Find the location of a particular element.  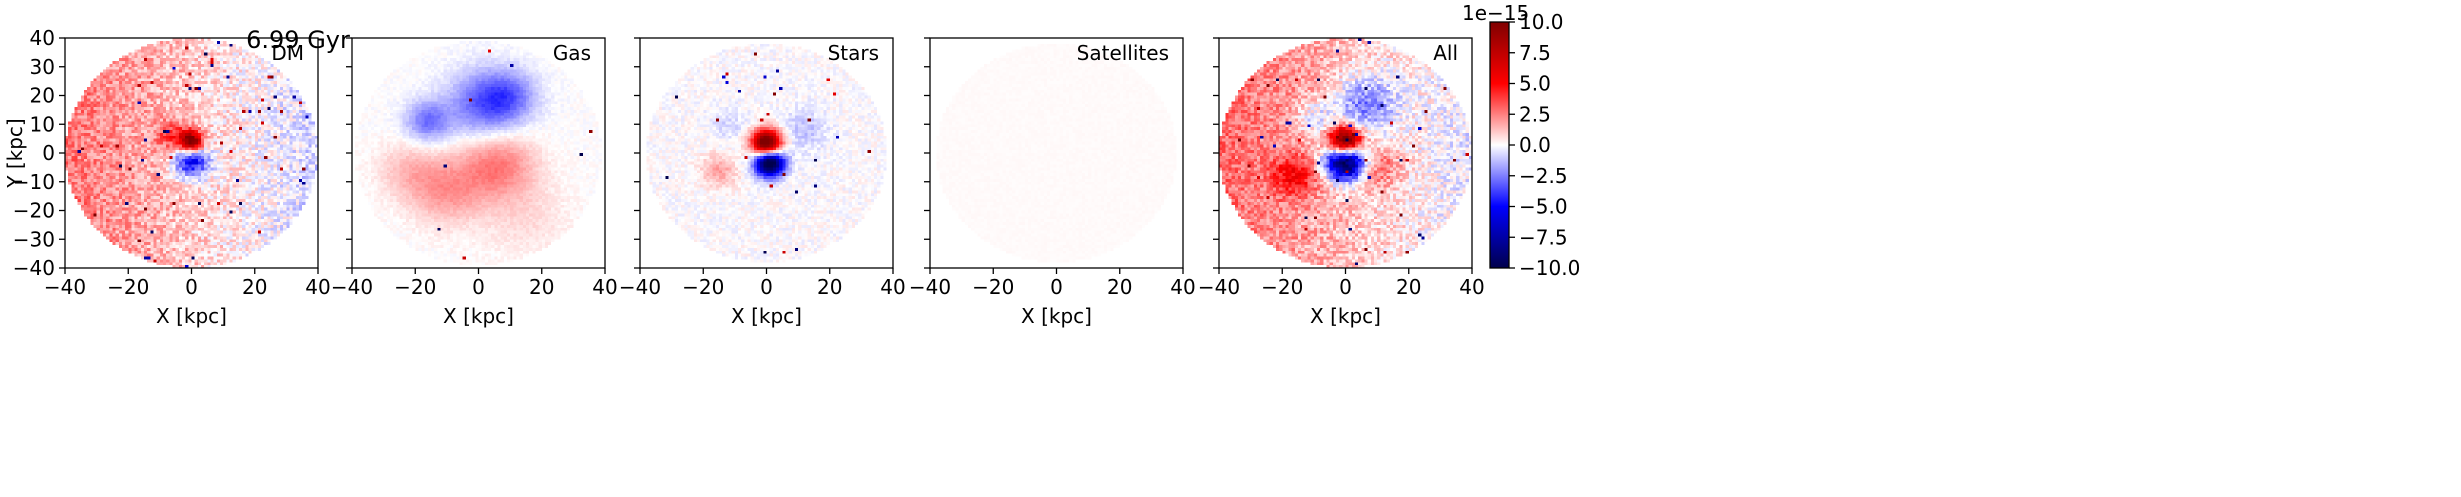

y-tick-label: 30 is located at coordinates (42, 67).